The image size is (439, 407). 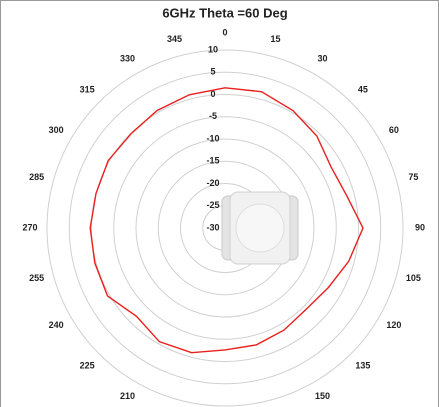 I want to click on angle-label: 240, so click(x=56, y=325).